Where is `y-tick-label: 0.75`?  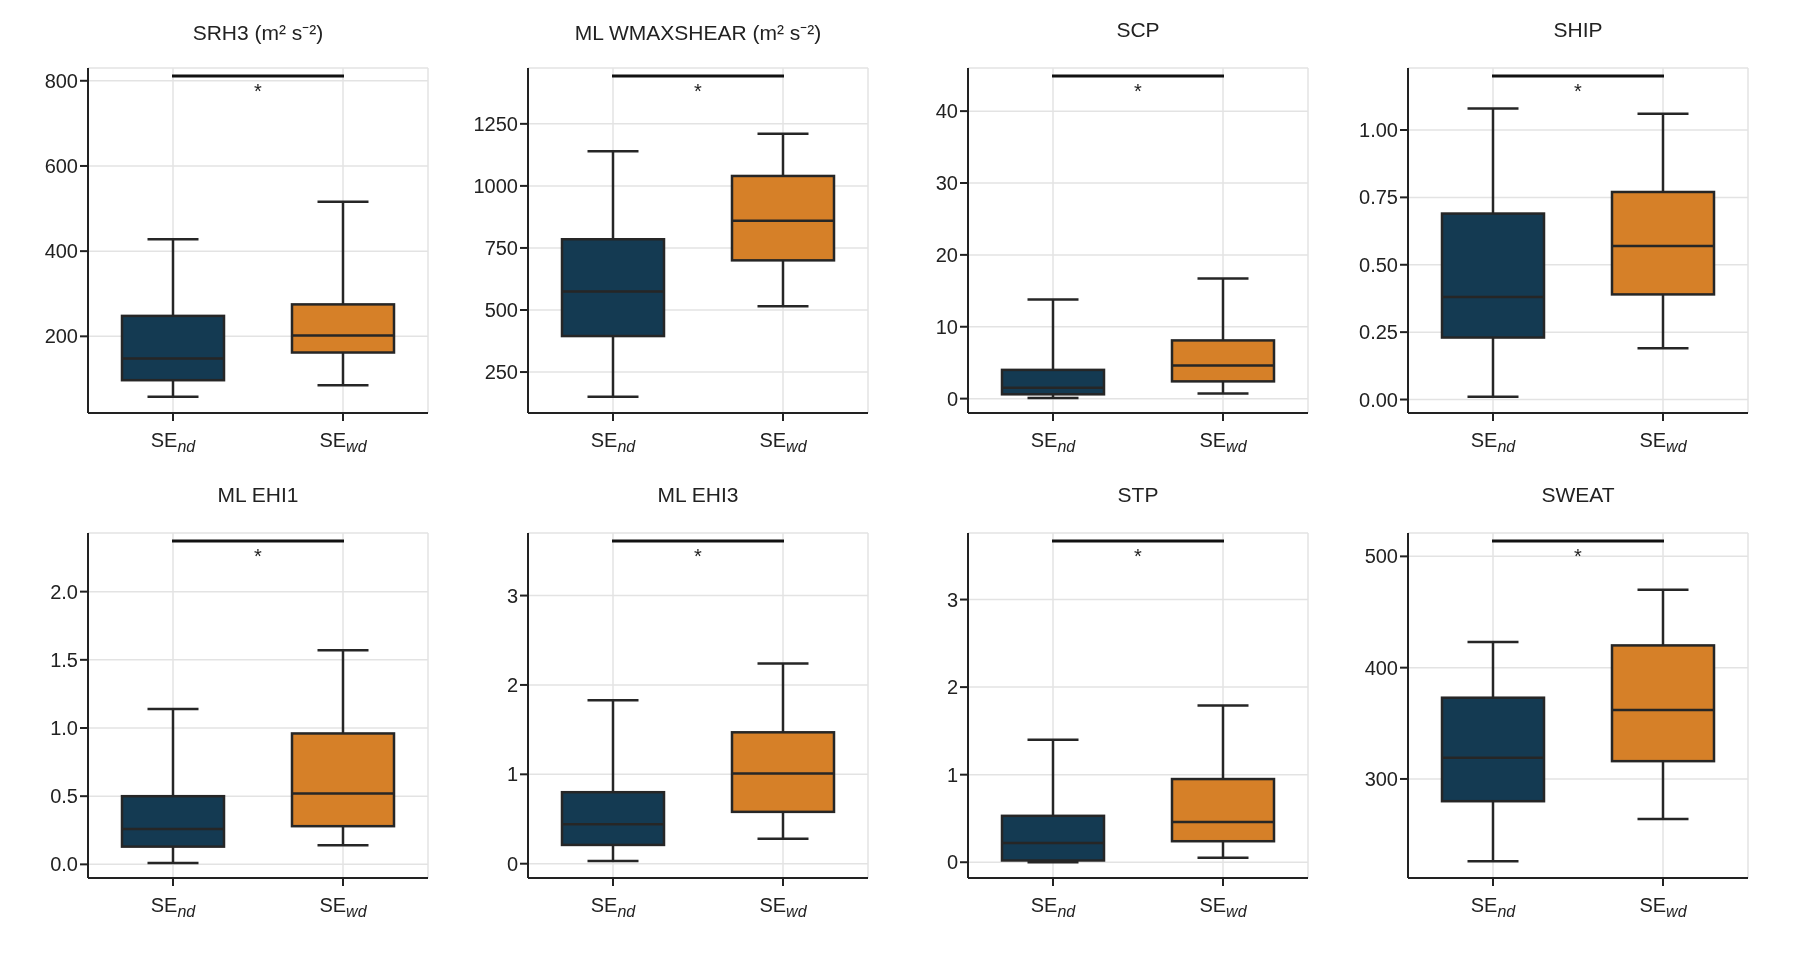 y-tick-label: 0.75 is located at coordinates (1378, 197).